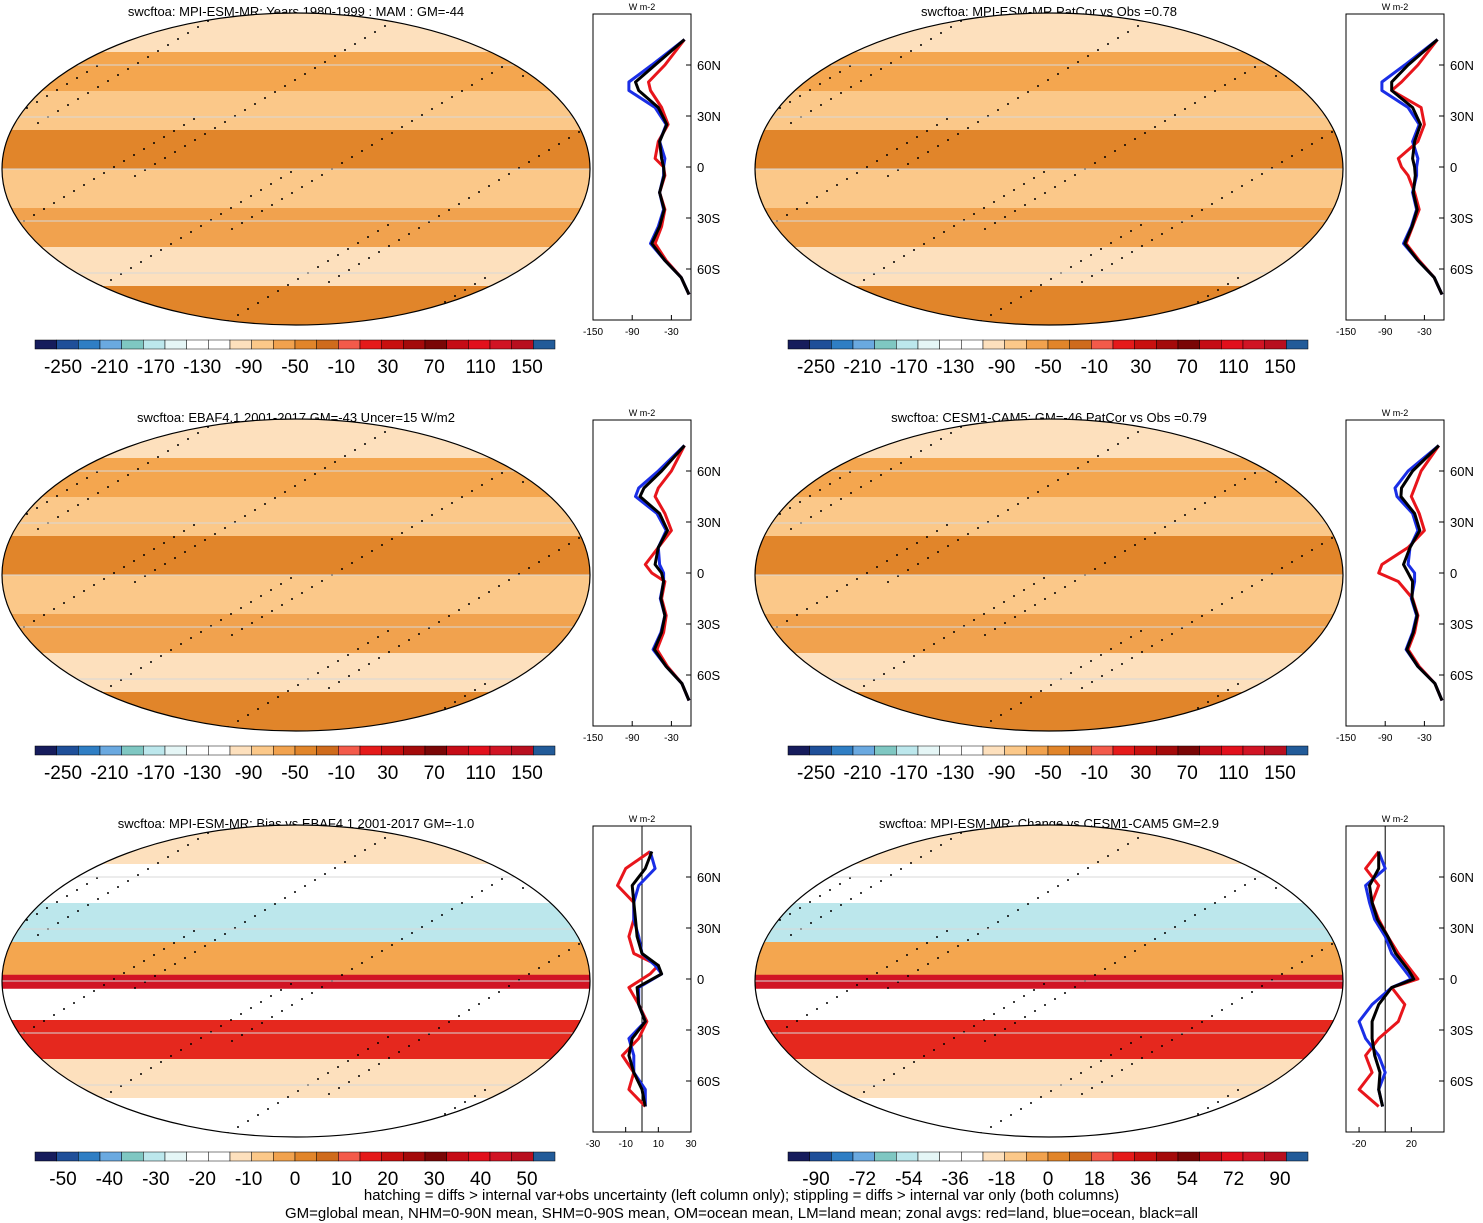  What do you see at coordinates (201, 1179) in the screenshot?
I see `colorbar-label: -20` at bounding box center [201, 1179].